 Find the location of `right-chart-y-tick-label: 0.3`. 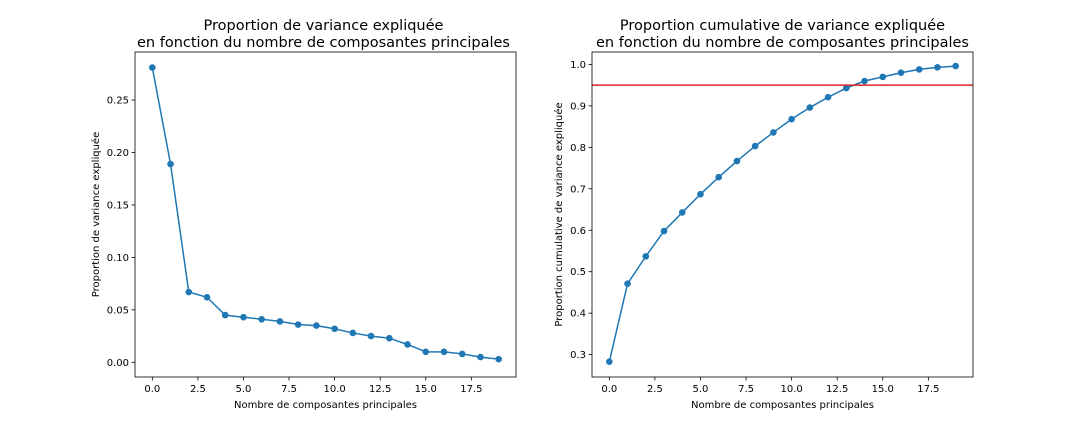

right-chart-y-tick-label: 0.3 is located at coordinates (578, 355).